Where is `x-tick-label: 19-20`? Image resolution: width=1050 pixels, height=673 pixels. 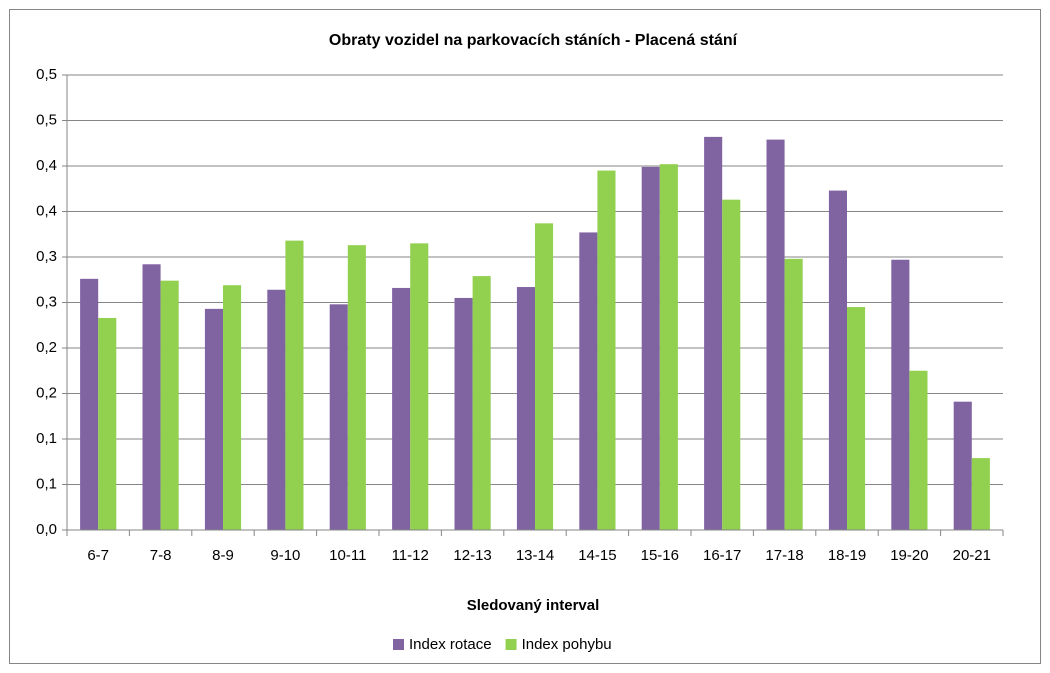
x-tick-label: 19-20 is located at coordinates (909, 555).